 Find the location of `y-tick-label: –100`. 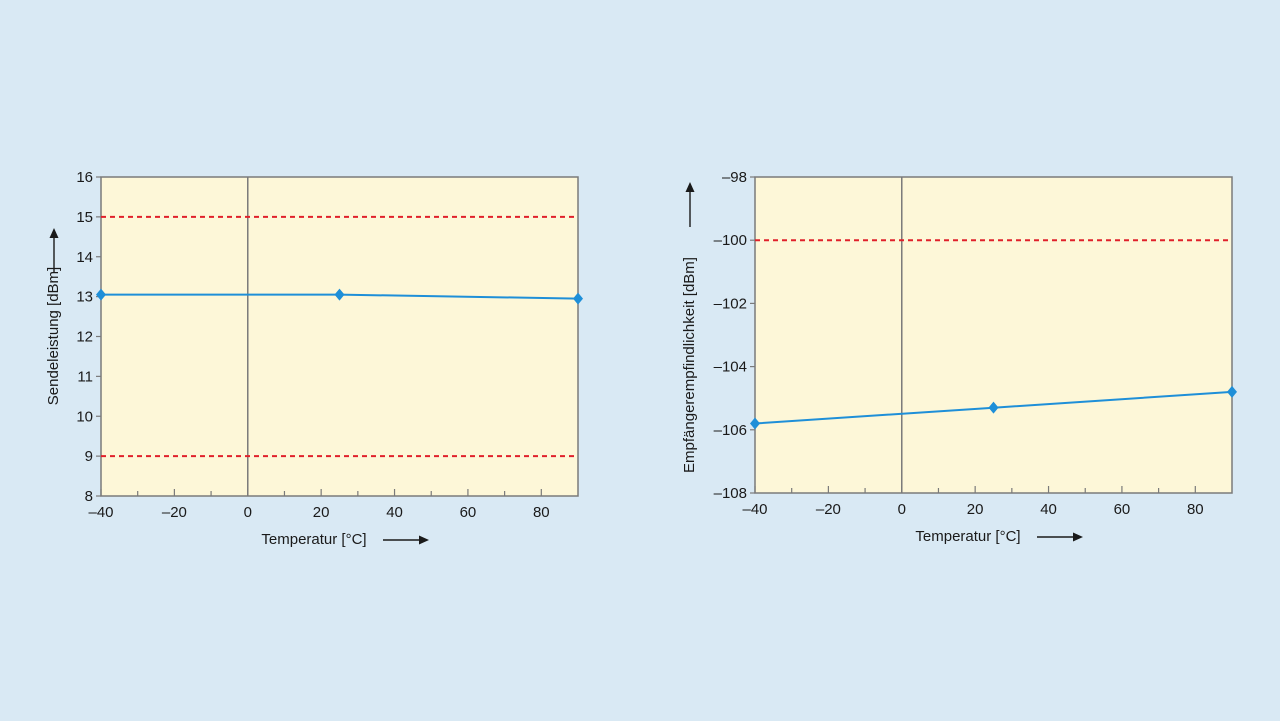

y-tick-label: –100 is located at coordinates (730, 240).